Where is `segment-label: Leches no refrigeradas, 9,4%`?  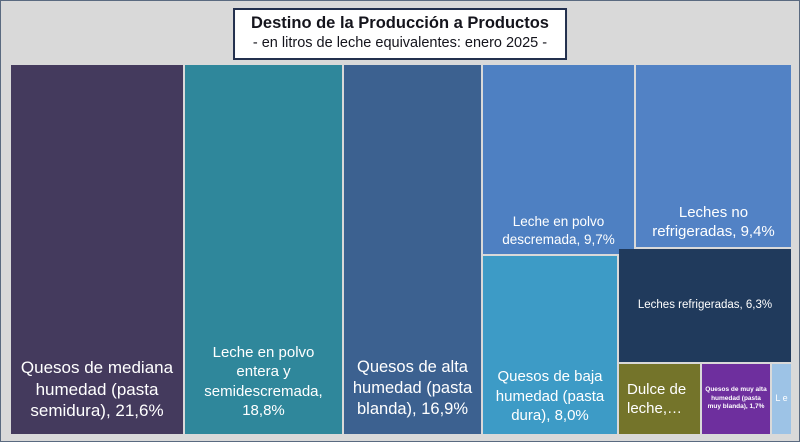
segment-label: Leches no refrigeradas, 9,4% is located at coordinates (713, 221).